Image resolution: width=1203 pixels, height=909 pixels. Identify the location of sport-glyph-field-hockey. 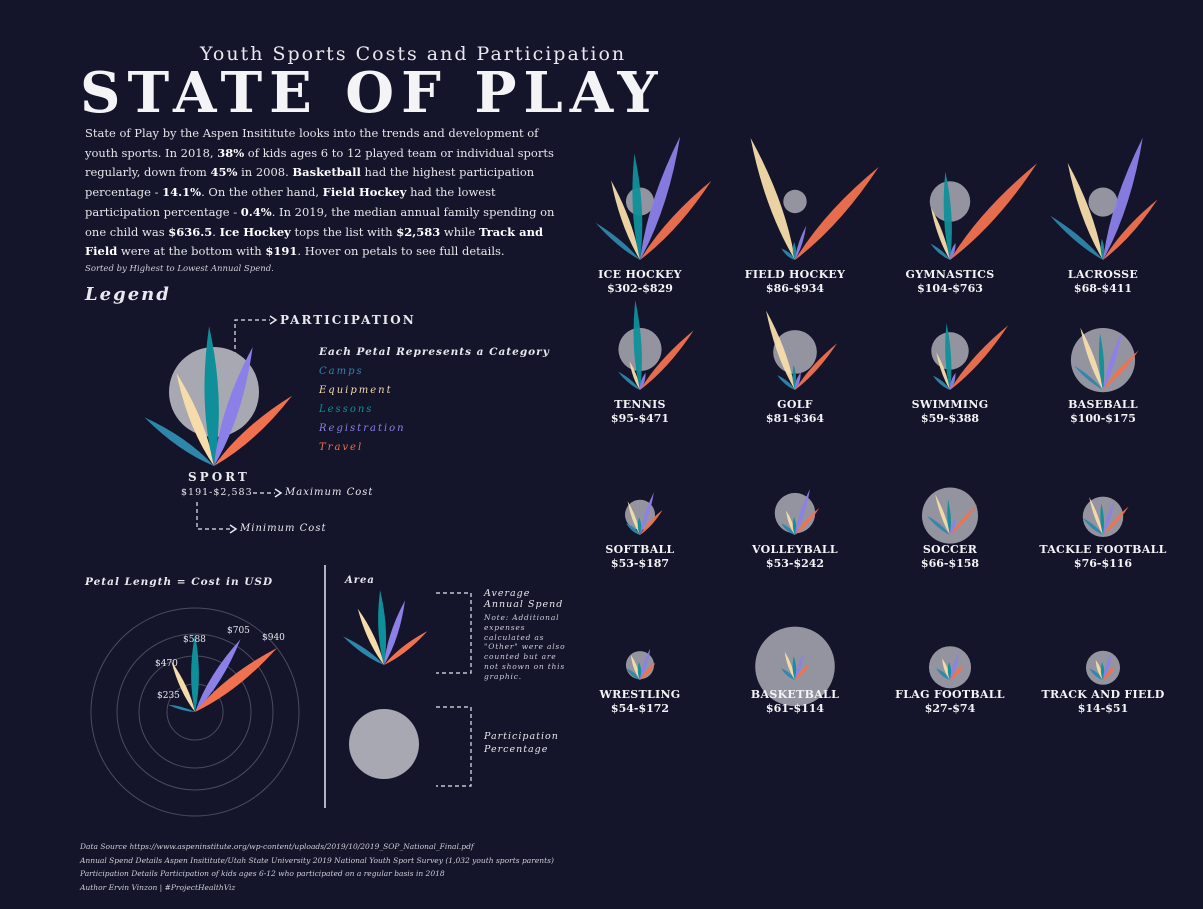
(814, 198).